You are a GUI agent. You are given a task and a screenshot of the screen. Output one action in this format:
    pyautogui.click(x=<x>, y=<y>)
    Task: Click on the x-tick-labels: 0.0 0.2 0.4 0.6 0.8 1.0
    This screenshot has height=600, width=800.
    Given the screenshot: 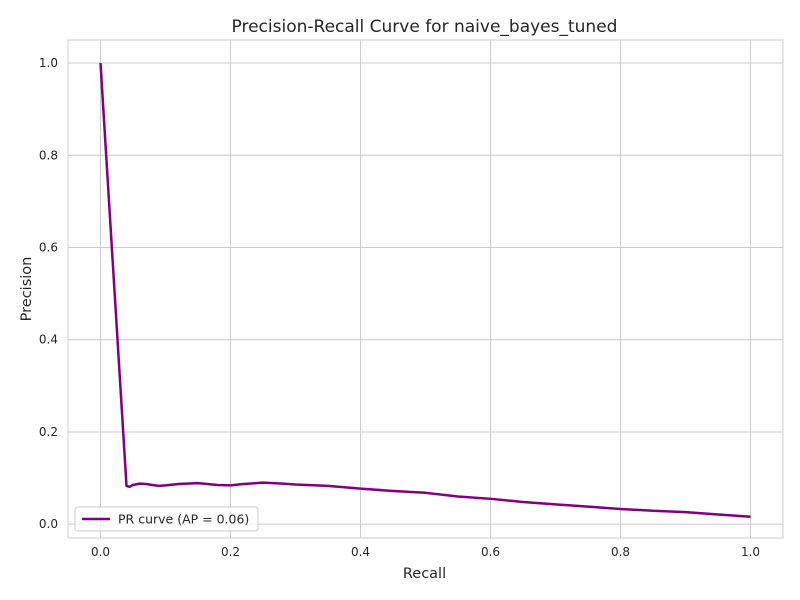 What is the action you would take?
    pyautogui.click(x=425, y=552)
    